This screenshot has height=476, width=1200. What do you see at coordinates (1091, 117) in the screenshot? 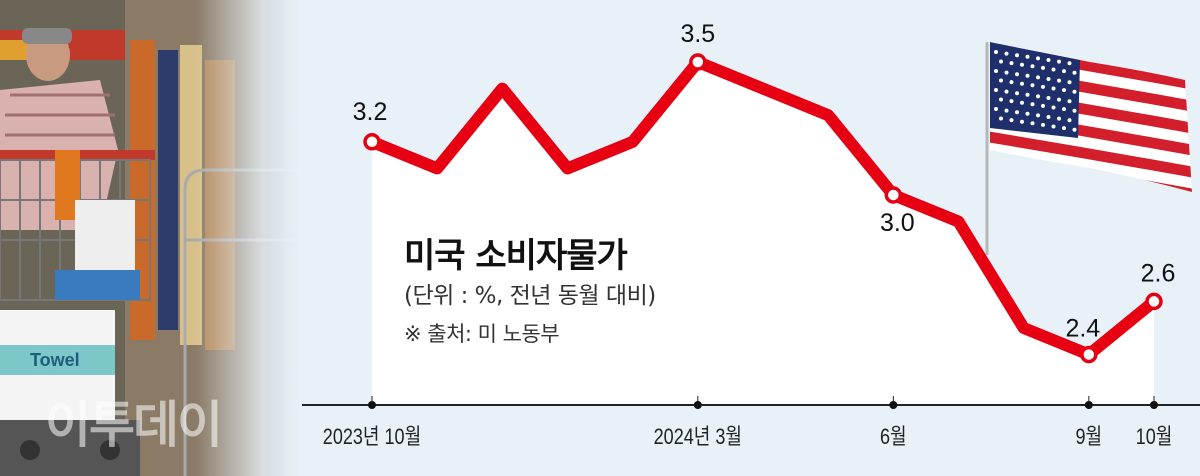
I see `us-flag-icon` at bounding box center [1091, 117].